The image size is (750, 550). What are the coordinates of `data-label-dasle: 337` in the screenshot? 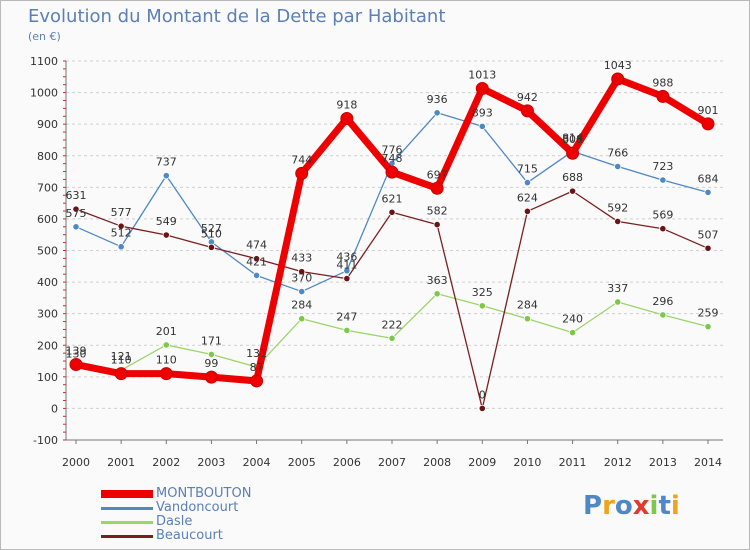 It's located at (617, 288).